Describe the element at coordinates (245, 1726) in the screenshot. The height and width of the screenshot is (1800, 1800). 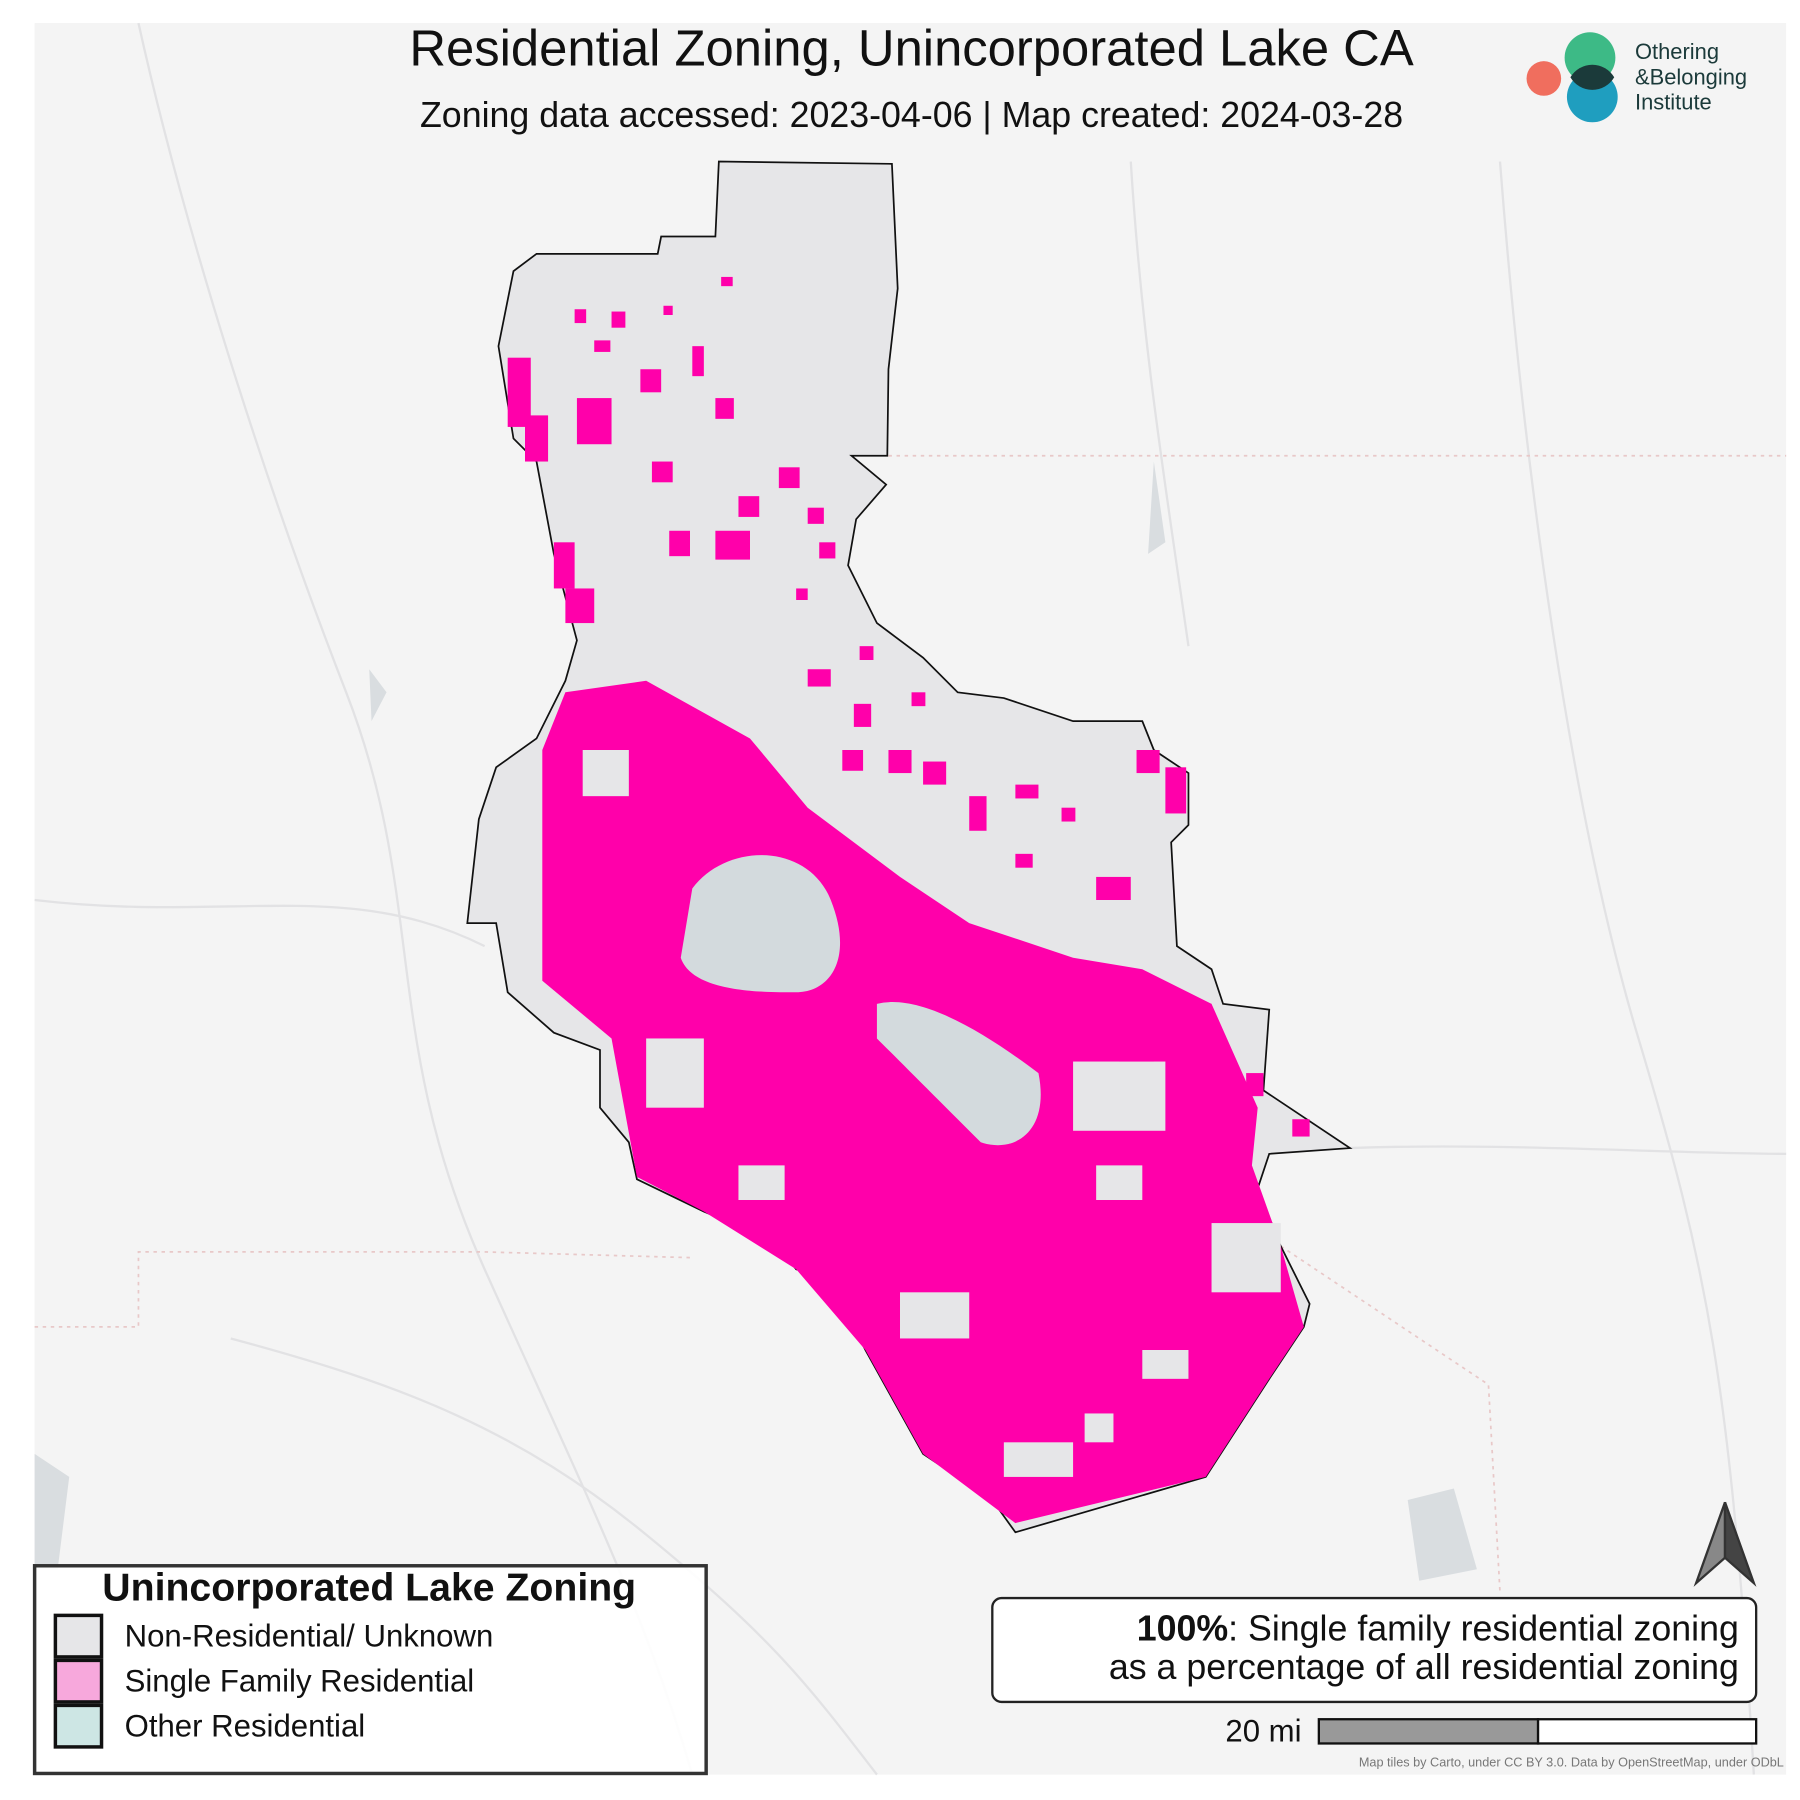
I see `legend-label: Other Residential` at that location.